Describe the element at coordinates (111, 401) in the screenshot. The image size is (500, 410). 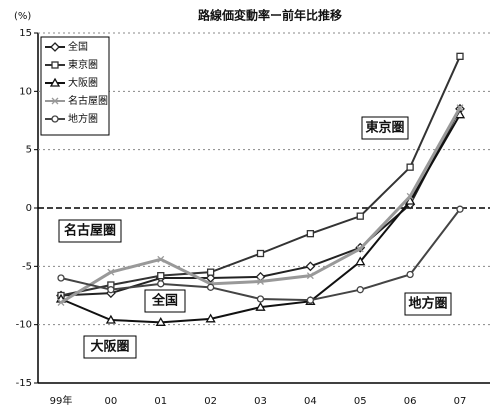
I see `x-tick-label: 00` at that location.